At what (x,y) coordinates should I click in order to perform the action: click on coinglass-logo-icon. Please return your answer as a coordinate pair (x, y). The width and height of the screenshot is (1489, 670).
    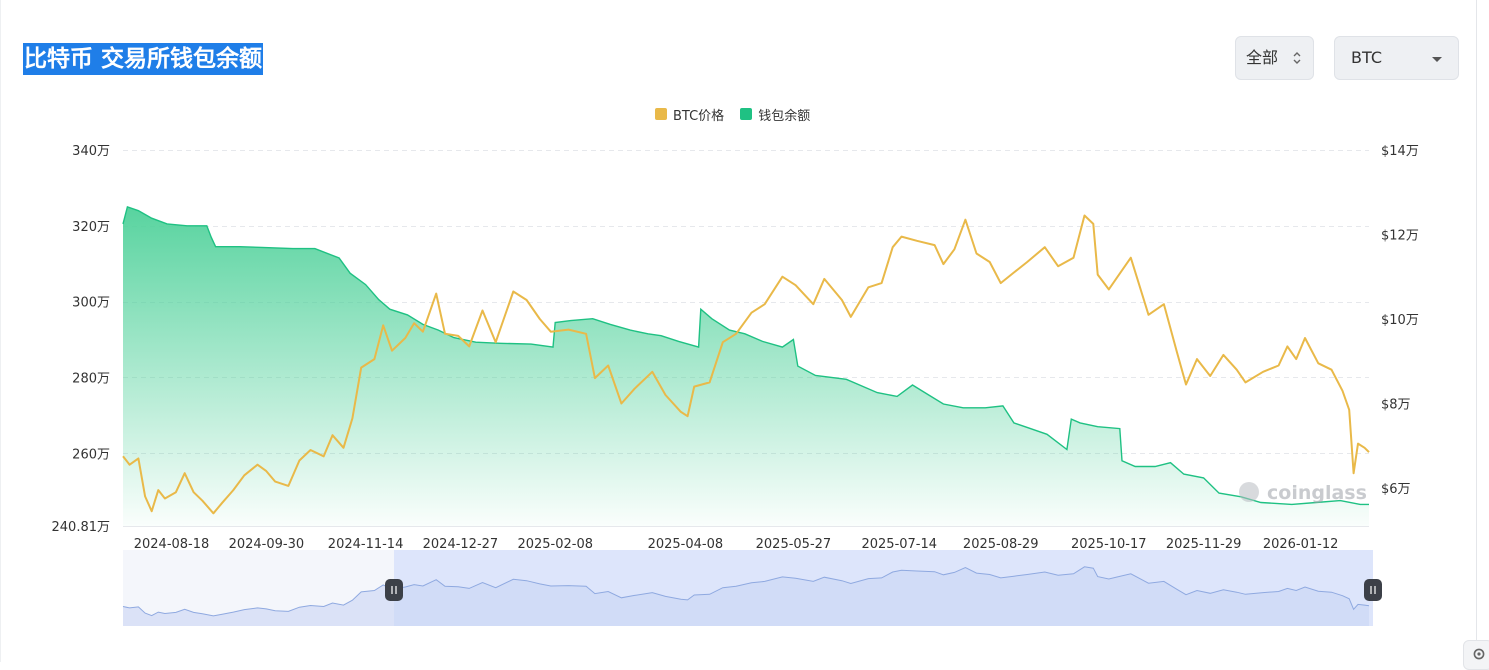
    Looking at the image, I should click on (1249, 492).